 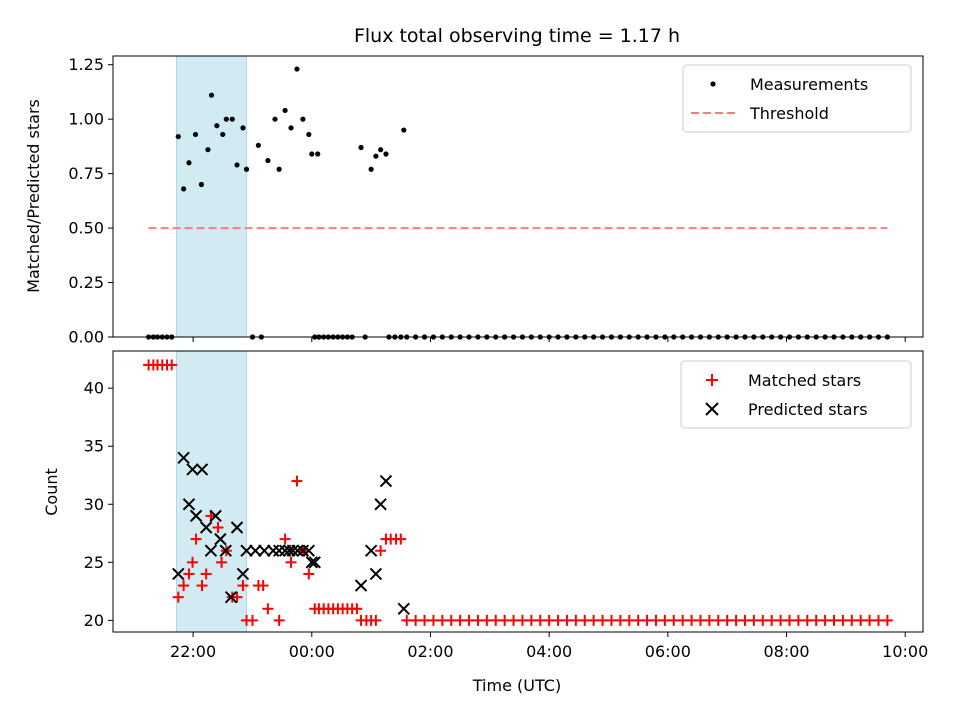 What do you see at coordinates (211, 491) in the screenshot?
I see `bottom-highlight-span` at bounding box center [211, 491].